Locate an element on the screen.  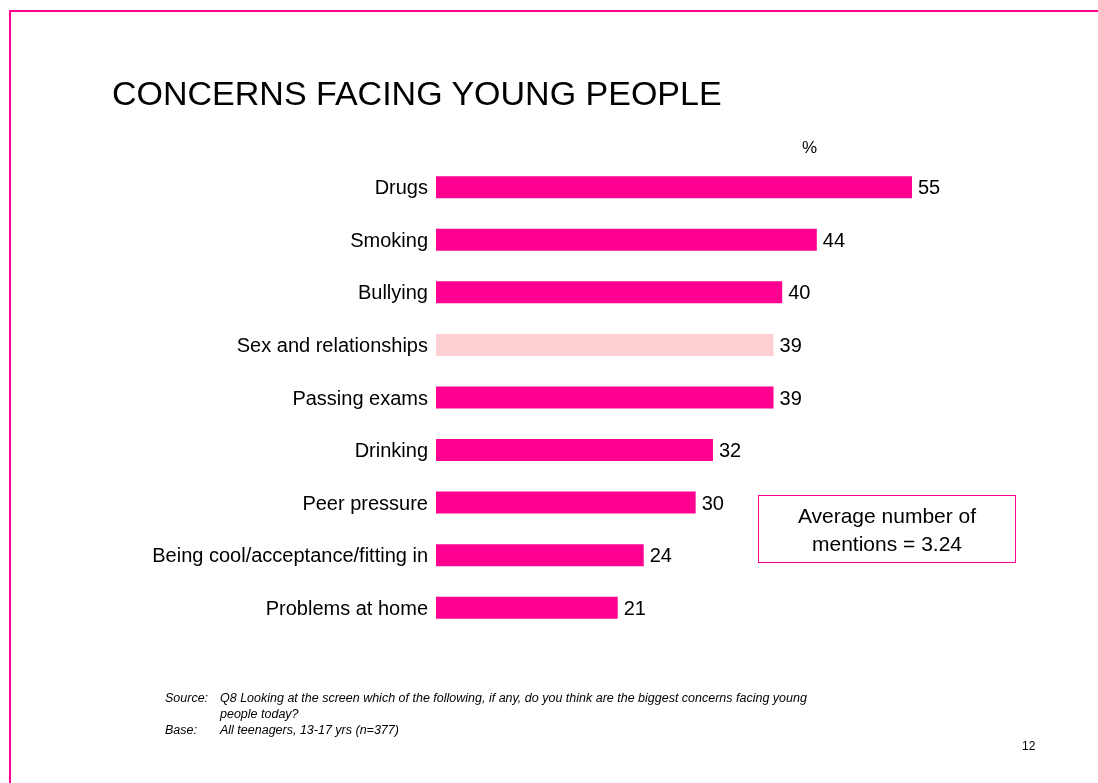
data-label: 44 is located at coordinates (834, 239).